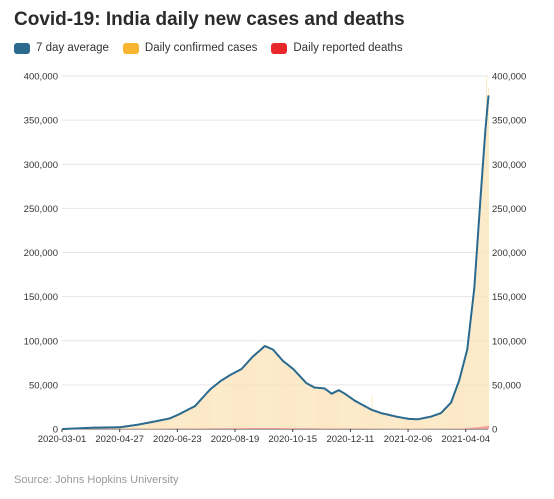 This screenshot has width=554, height=499. Describe the element at coordinates (279, 48) in the screenshot. I see `legend-swatch-deaths` at that location.